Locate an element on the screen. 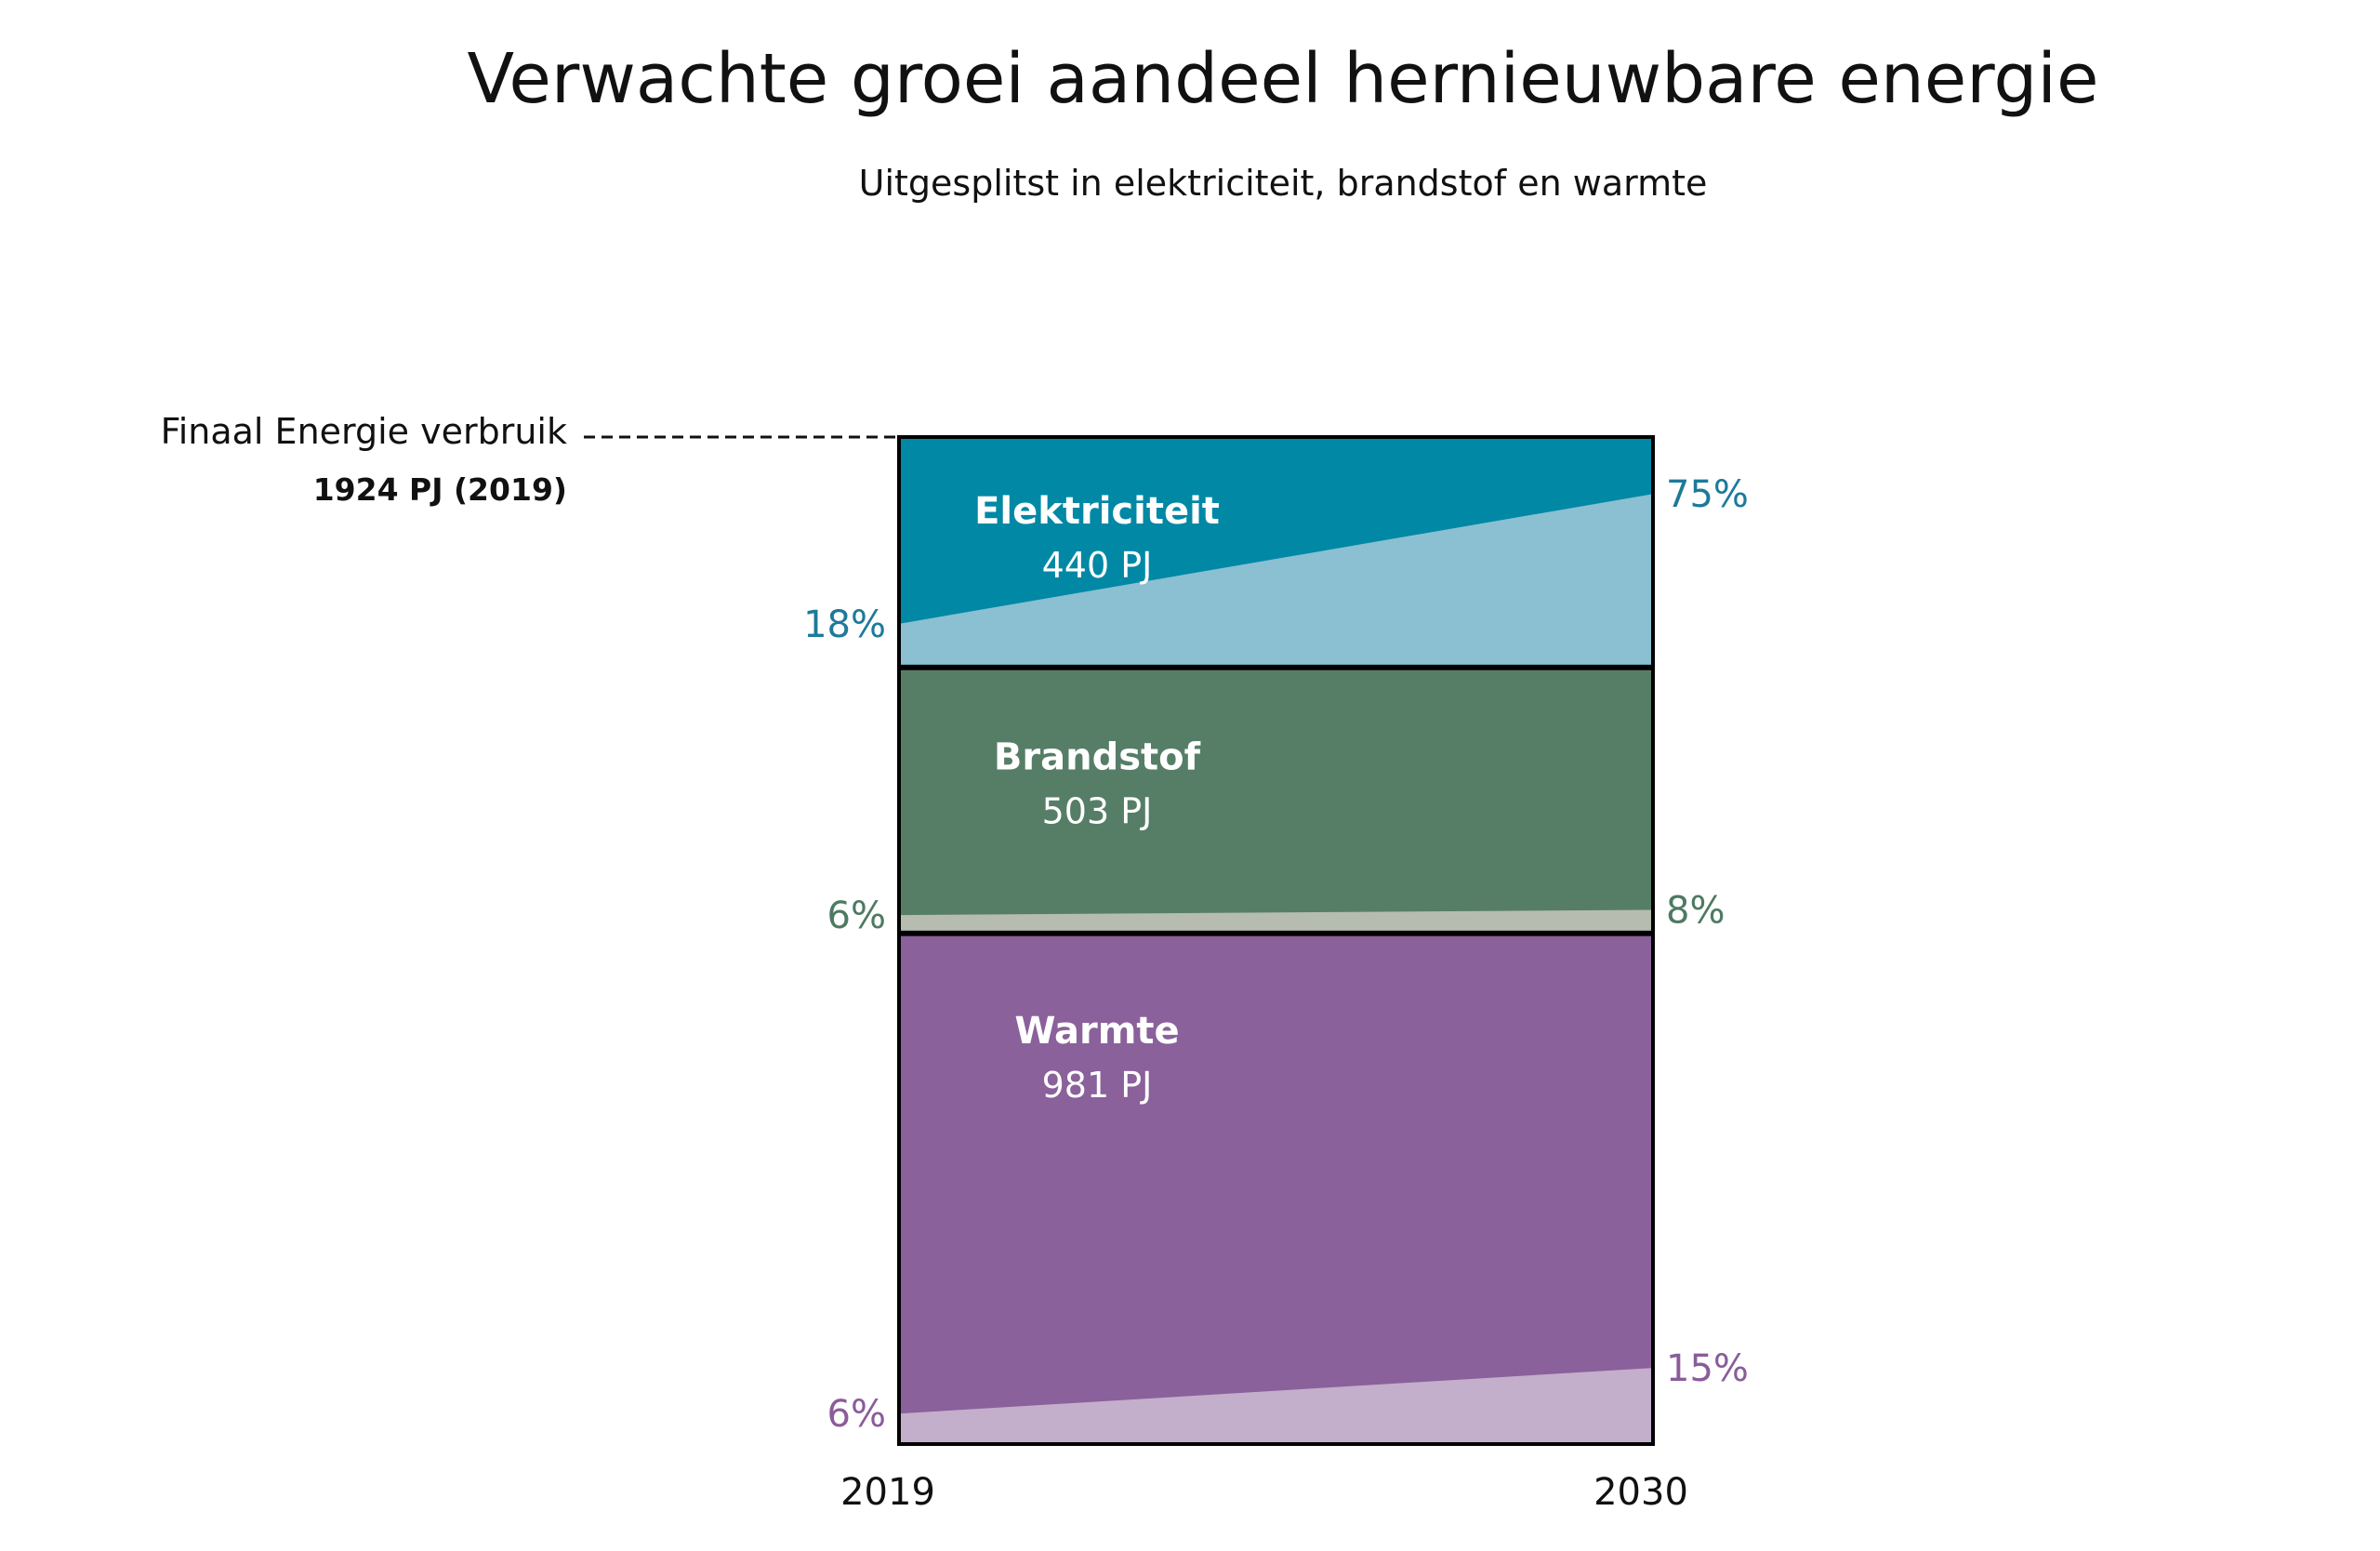 This screenshot has height=1551, width=2380. total-consumption-label: Finaal Energie verbruik is located at coordinates (364, 431).